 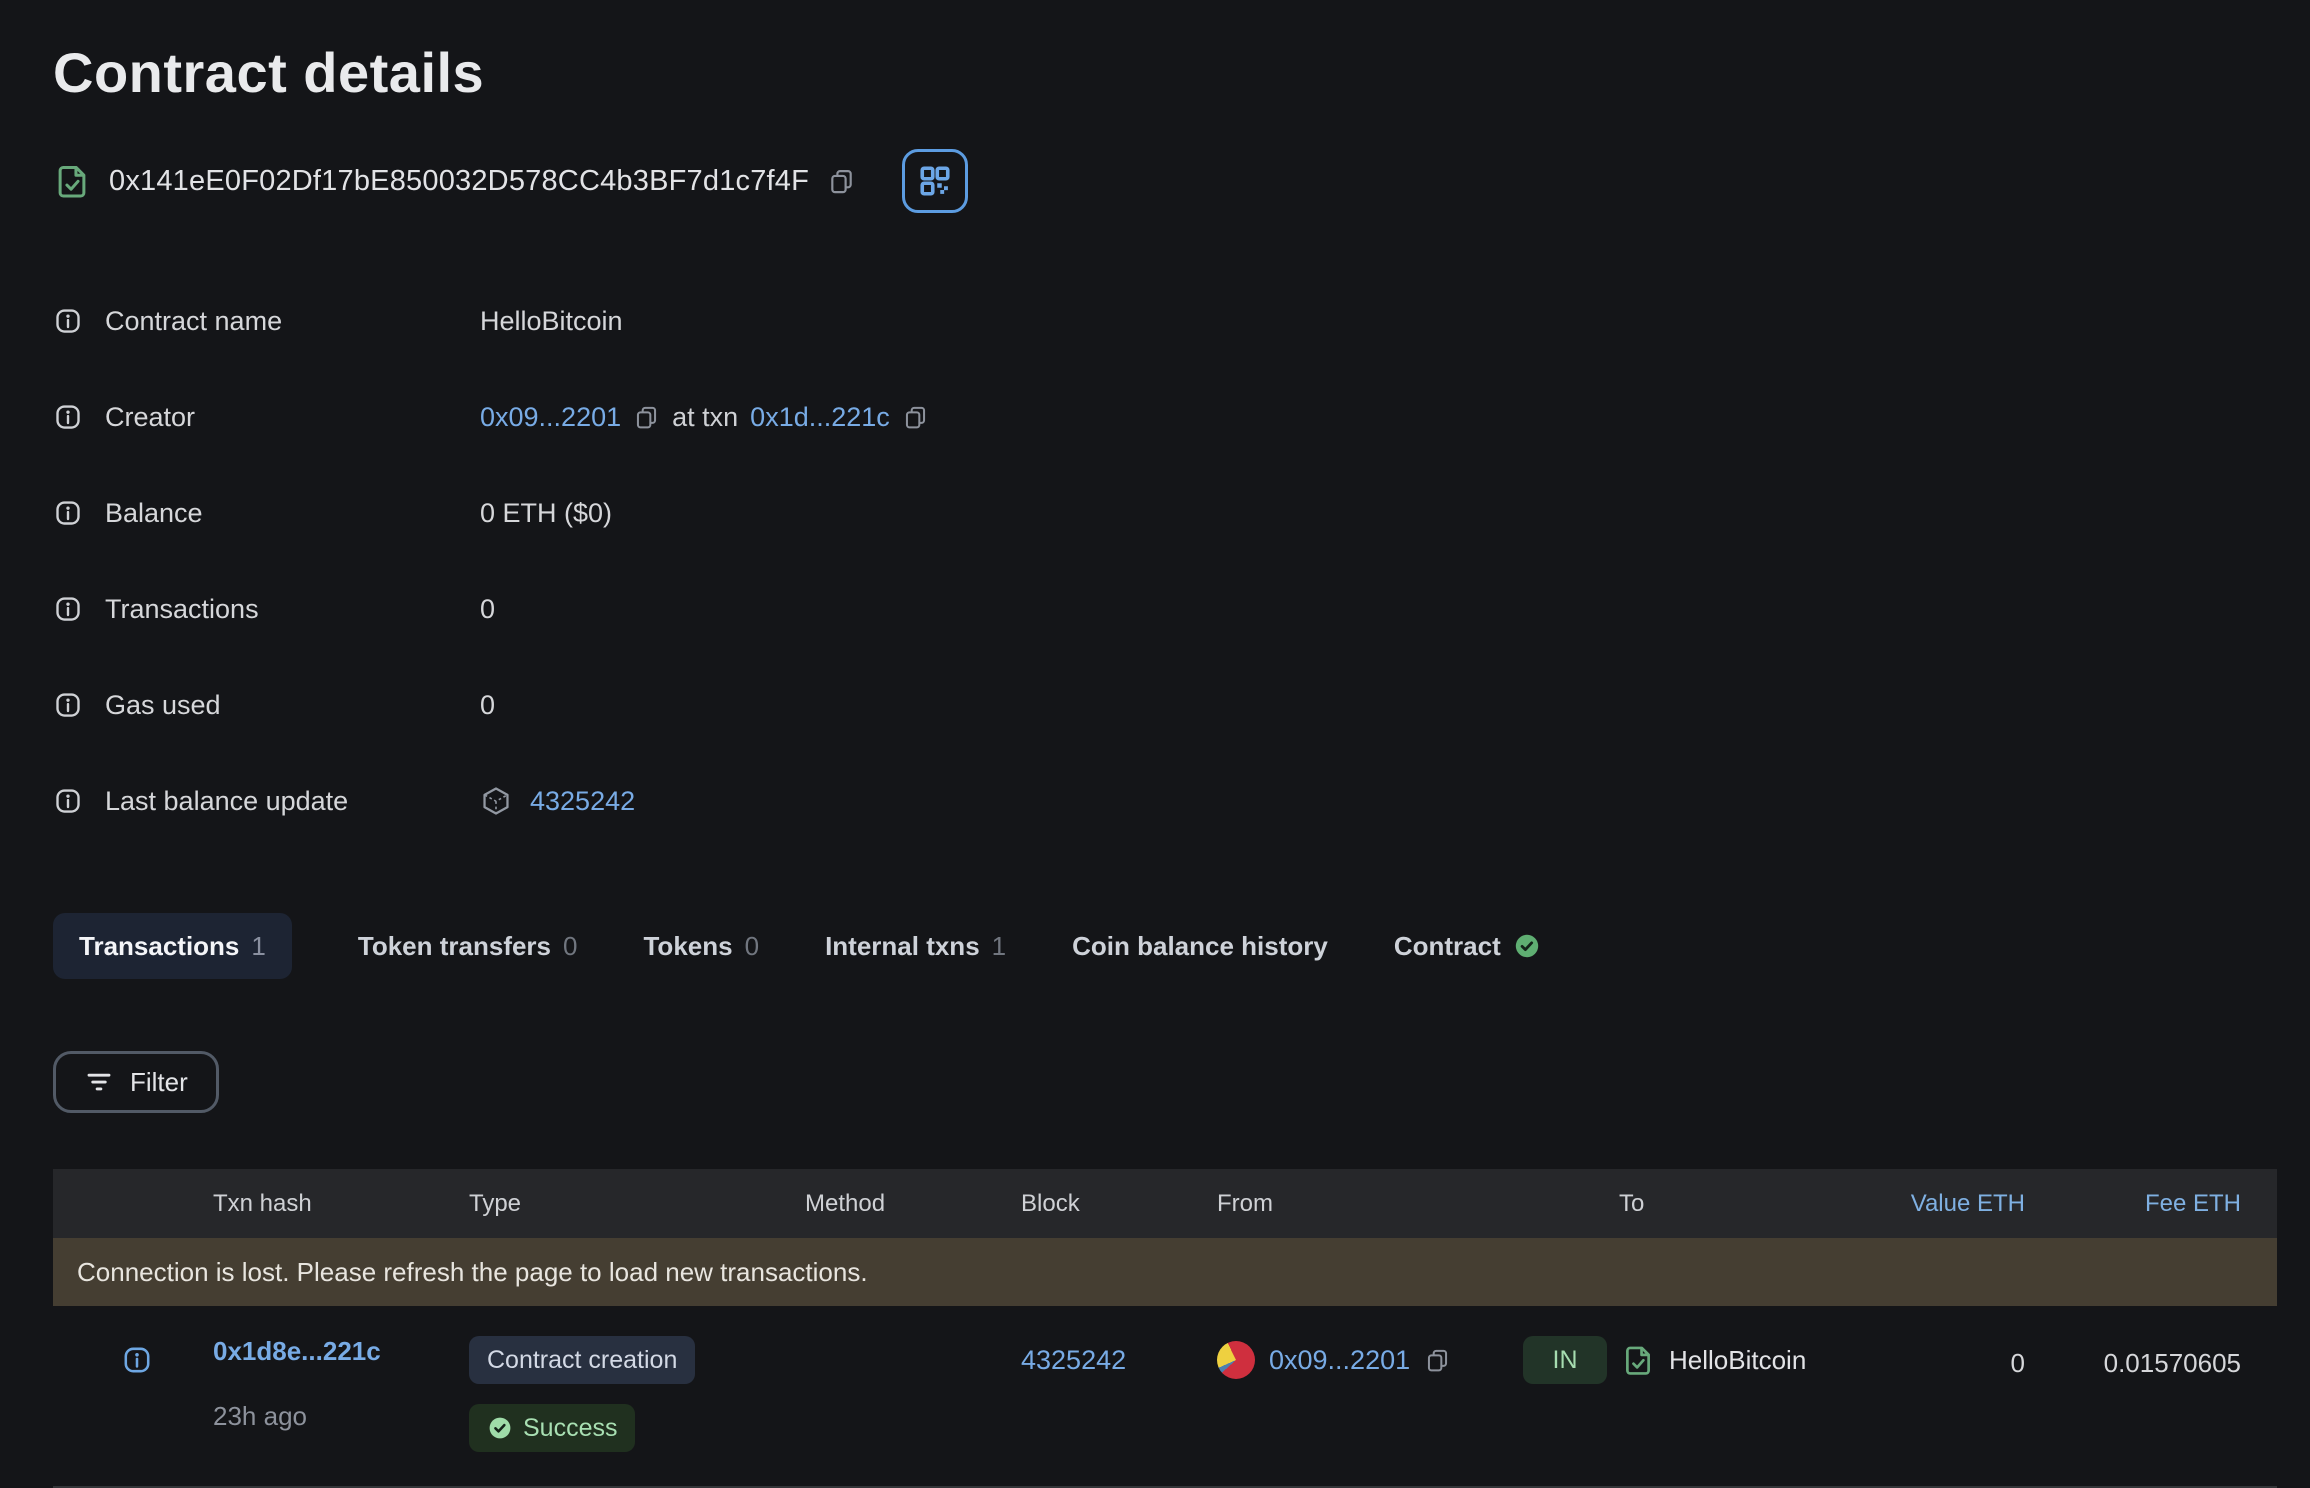 What do you see at coordinates (1967, 1203) in the screenshot?
I see `header-value-eth: Value ETH` at bounding box center [1967, 1203].